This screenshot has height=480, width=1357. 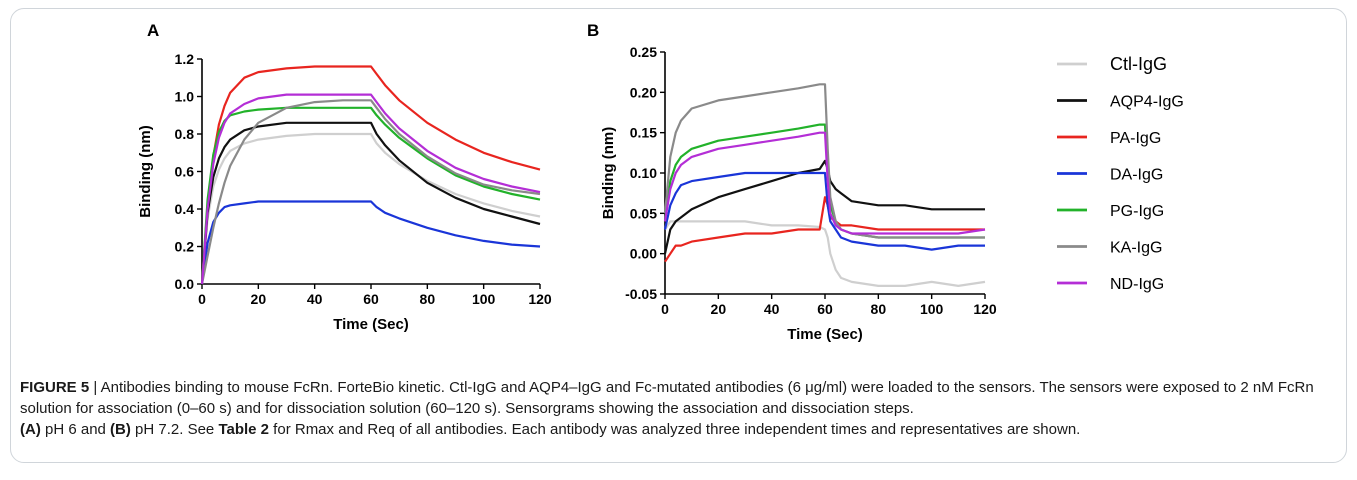 What do you see at coordinates (185, 97) in the screenshot?
I see `y-tick-label: 1.0` at bounding box center [185, 97].